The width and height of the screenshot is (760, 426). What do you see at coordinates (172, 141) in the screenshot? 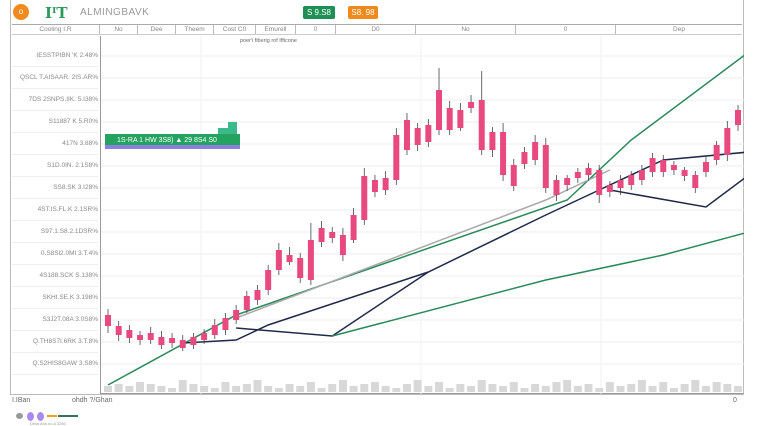
I see `price-banner: 1S-RA 1 HW 3S8) ▲ 29 8S4 S0` at bounding box center [172, 141].